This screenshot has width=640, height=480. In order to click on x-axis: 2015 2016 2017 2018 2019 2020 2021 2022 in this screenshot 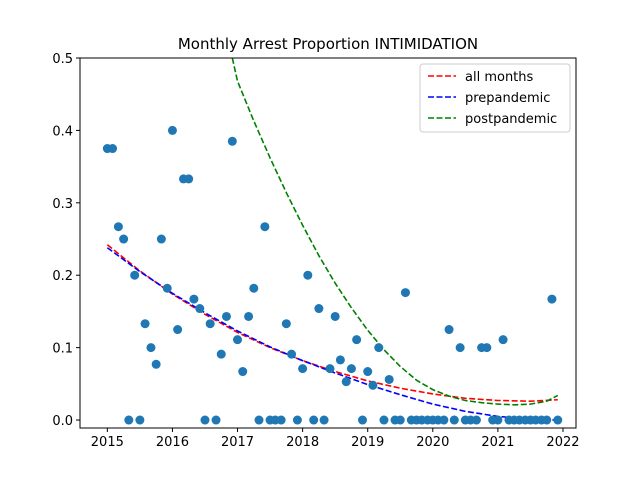, I will do `click(335, 439)`.